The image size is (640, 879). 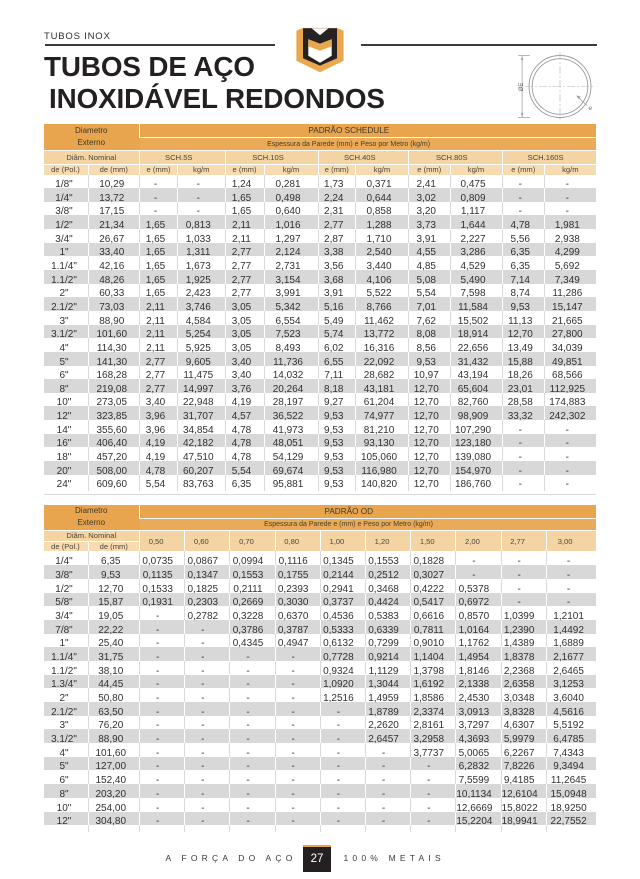 I want to click on svg-text: e, so click(x=591, y=108).